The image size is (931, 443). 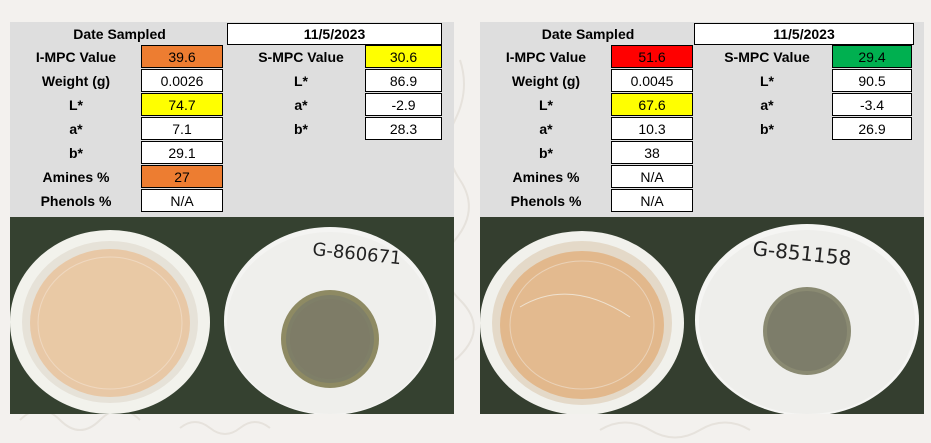 I want to click on i-mpc-value: 51.6, so click(x=652, y=56).